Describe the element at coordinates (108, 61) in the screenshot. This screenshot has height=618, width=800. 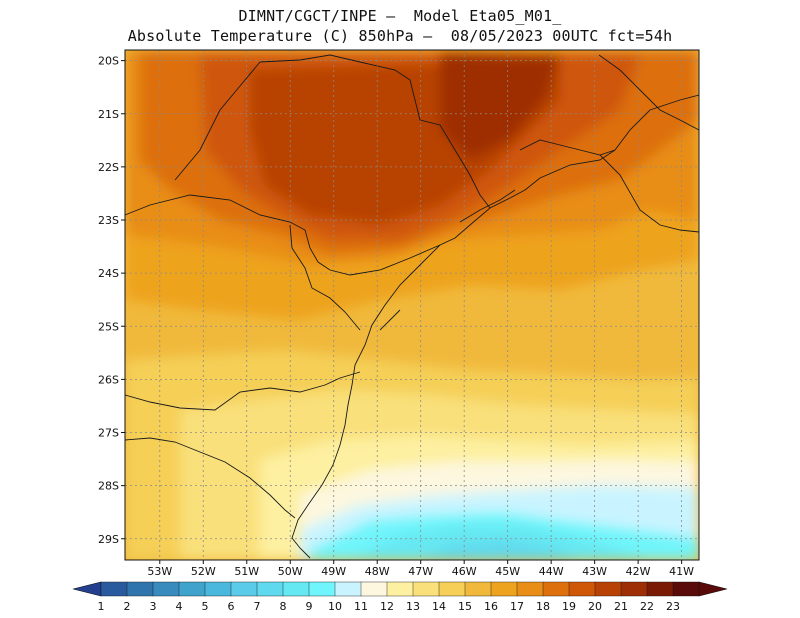
I see `lat-label: 20S` at that location.